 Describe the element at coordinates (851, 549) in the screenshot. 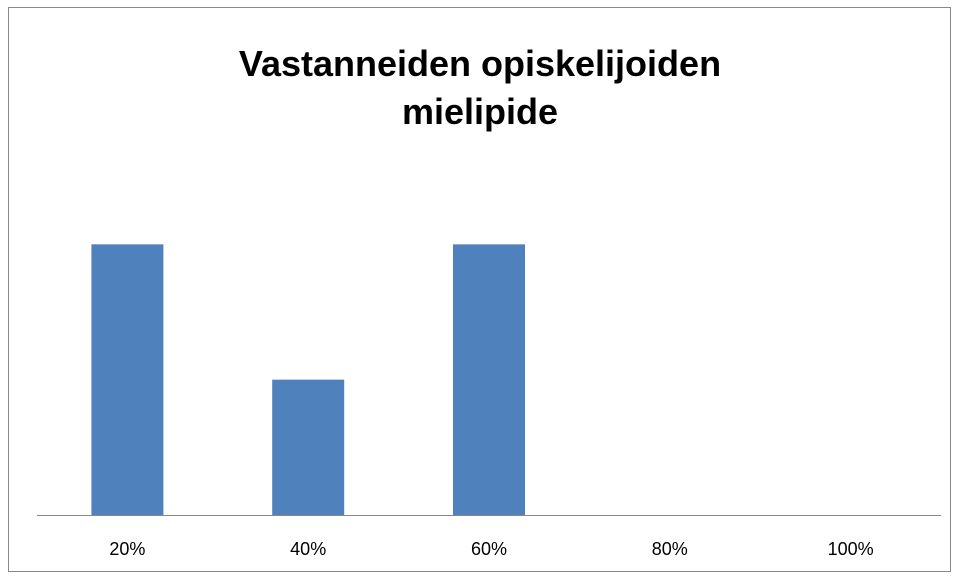

I see `x-tick-label: 100%` at that location.